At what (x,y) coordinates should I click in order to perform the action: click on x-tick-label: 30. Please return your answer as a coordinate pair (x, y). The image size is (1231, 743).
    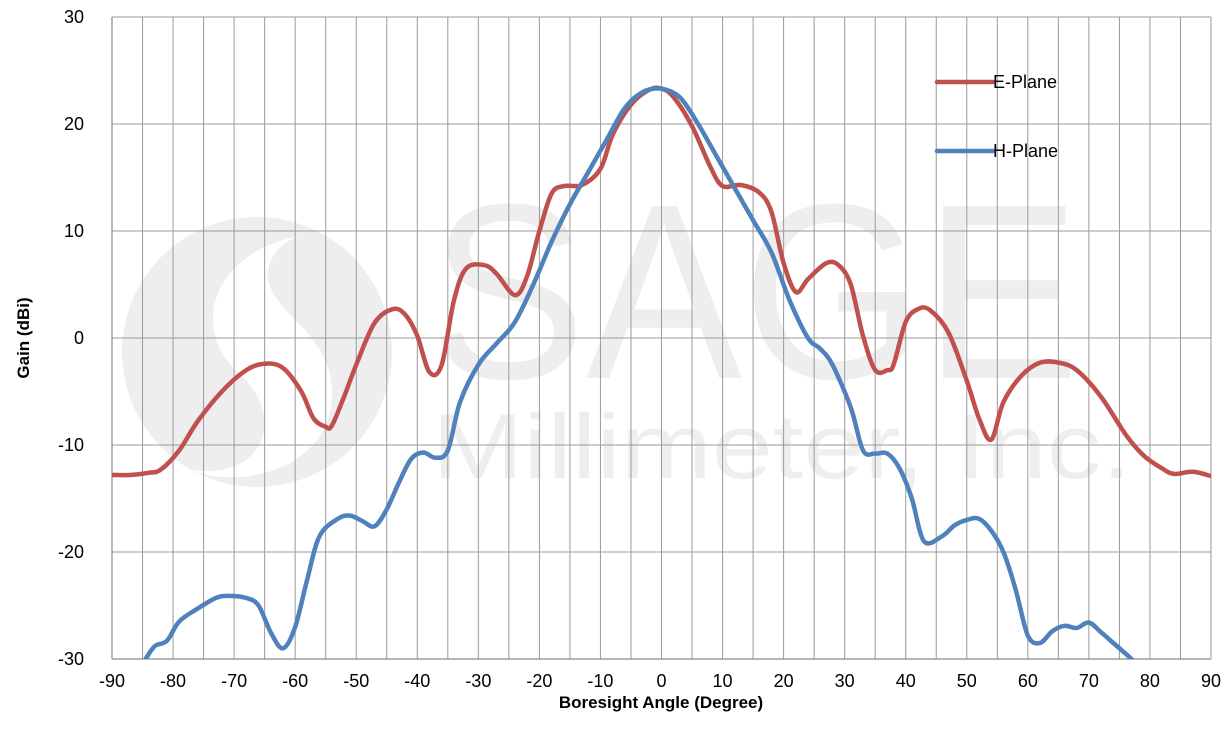
    Looking at the image, I should click on (845, 681).